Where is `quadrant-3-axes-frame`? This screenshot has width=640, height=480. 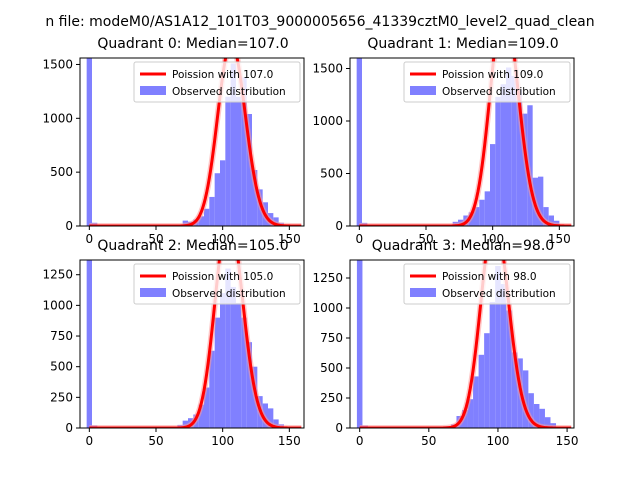 quadrant-3-axes-frame is located at coordinates (462, 344).